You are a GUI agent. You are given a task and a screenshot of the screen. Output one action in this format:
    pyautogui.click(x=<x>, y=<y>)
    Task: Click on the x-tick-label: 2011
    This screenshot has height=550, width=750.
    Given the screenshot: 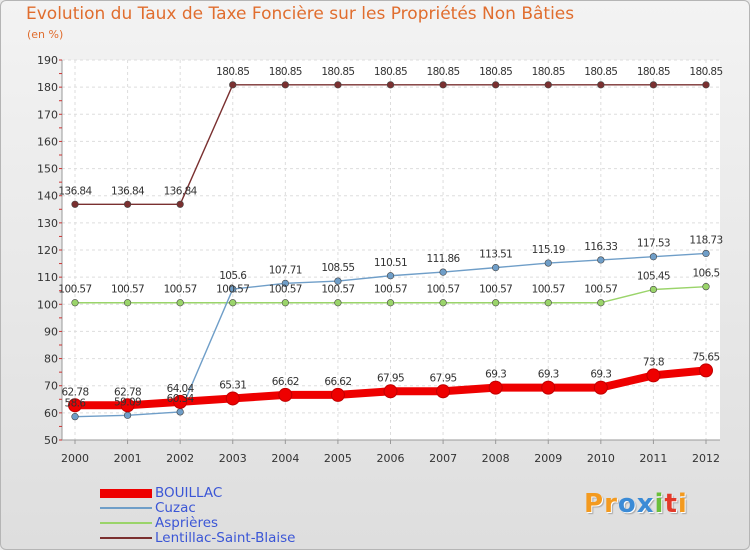 What is the action you would take?
    pyautogui.click(x=653, y=458)
    